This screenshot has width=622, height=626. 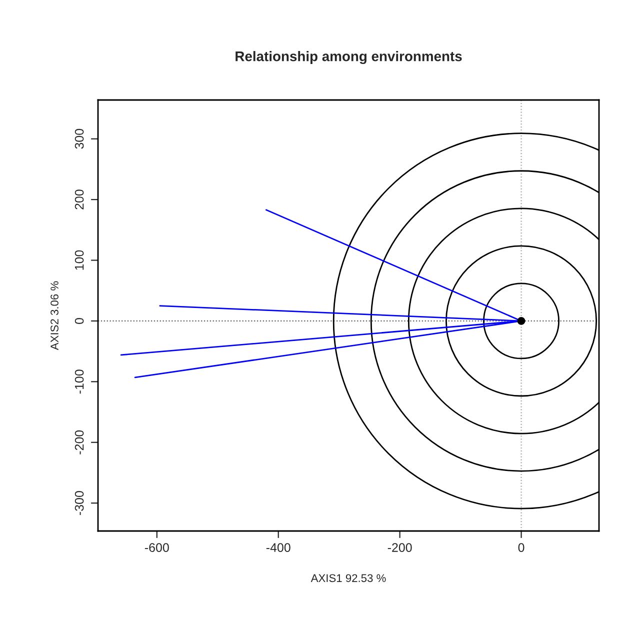 What do you see at coordinates (79, 200) in the screenshot?
I see `y-tick-label: 200` at bounding box center [79, 200].